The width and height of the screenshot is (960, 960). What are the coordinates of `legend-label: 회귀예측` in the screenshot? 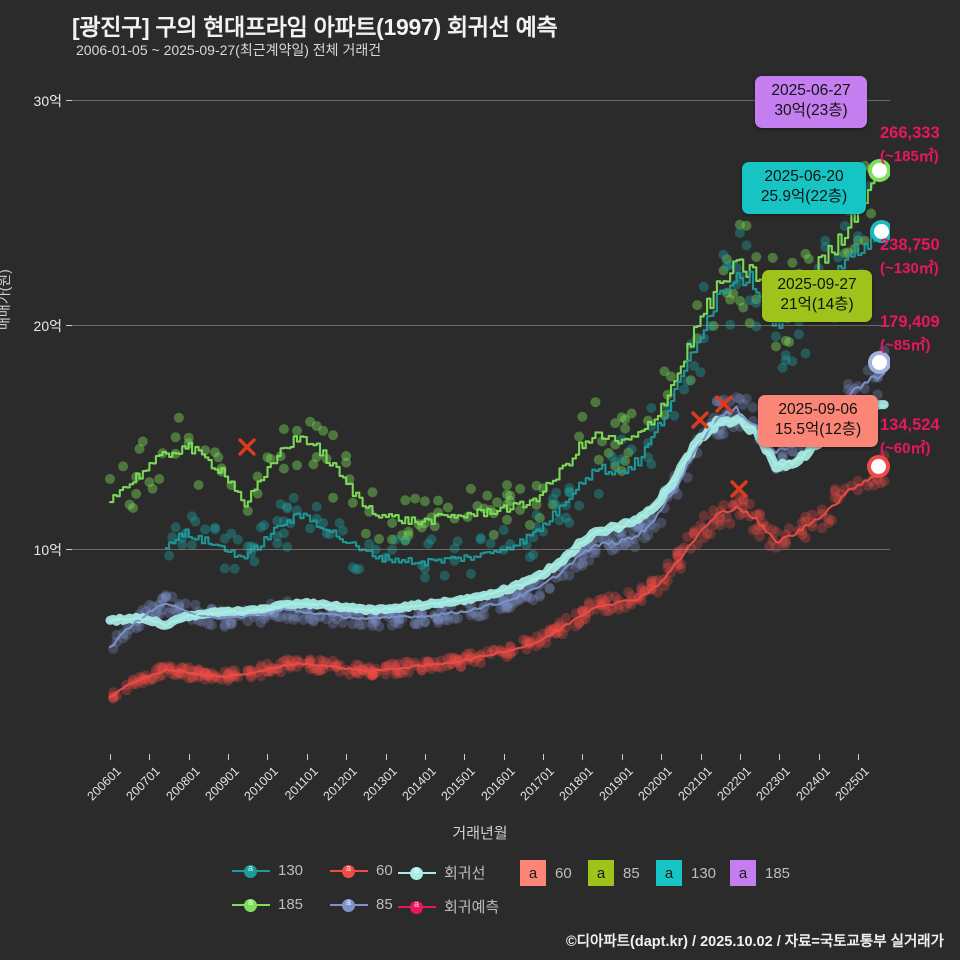 It's located at (472, 907).